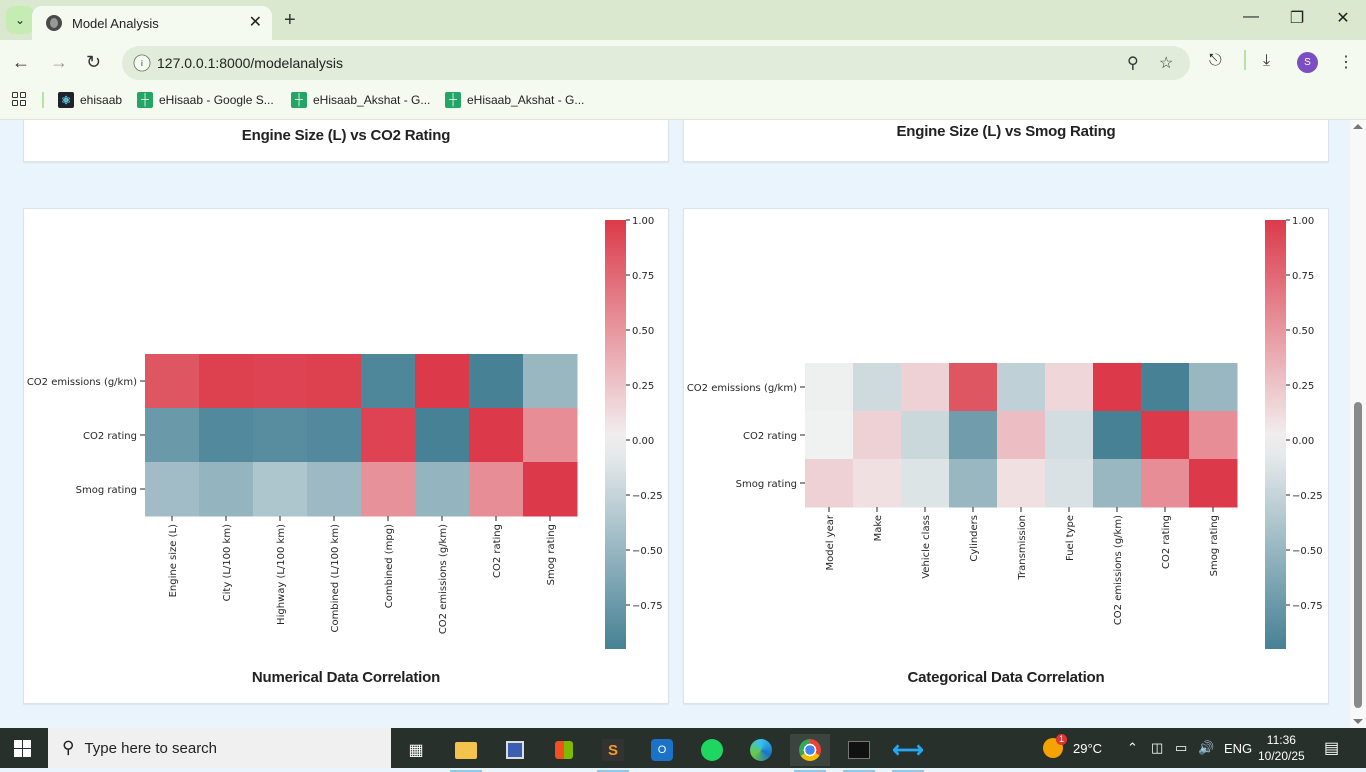 The width and height of the screenshot is (1366, 772). Describe the element at coordinates (1307, 62) in the screenshot. I see `profile-avatar: S` at that location.